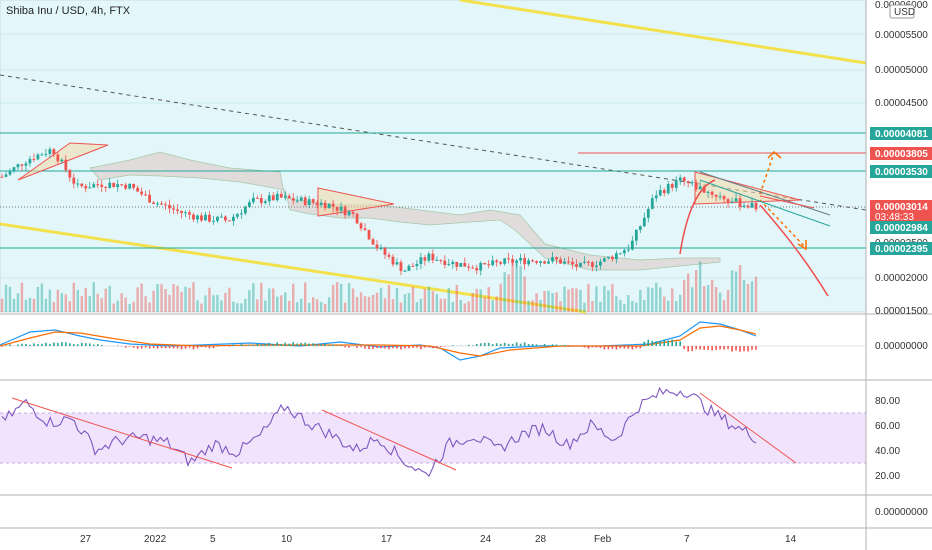  Describe the element at coordinates (378, 341) in the screenshot. I see `macd-signal-line` at that location.